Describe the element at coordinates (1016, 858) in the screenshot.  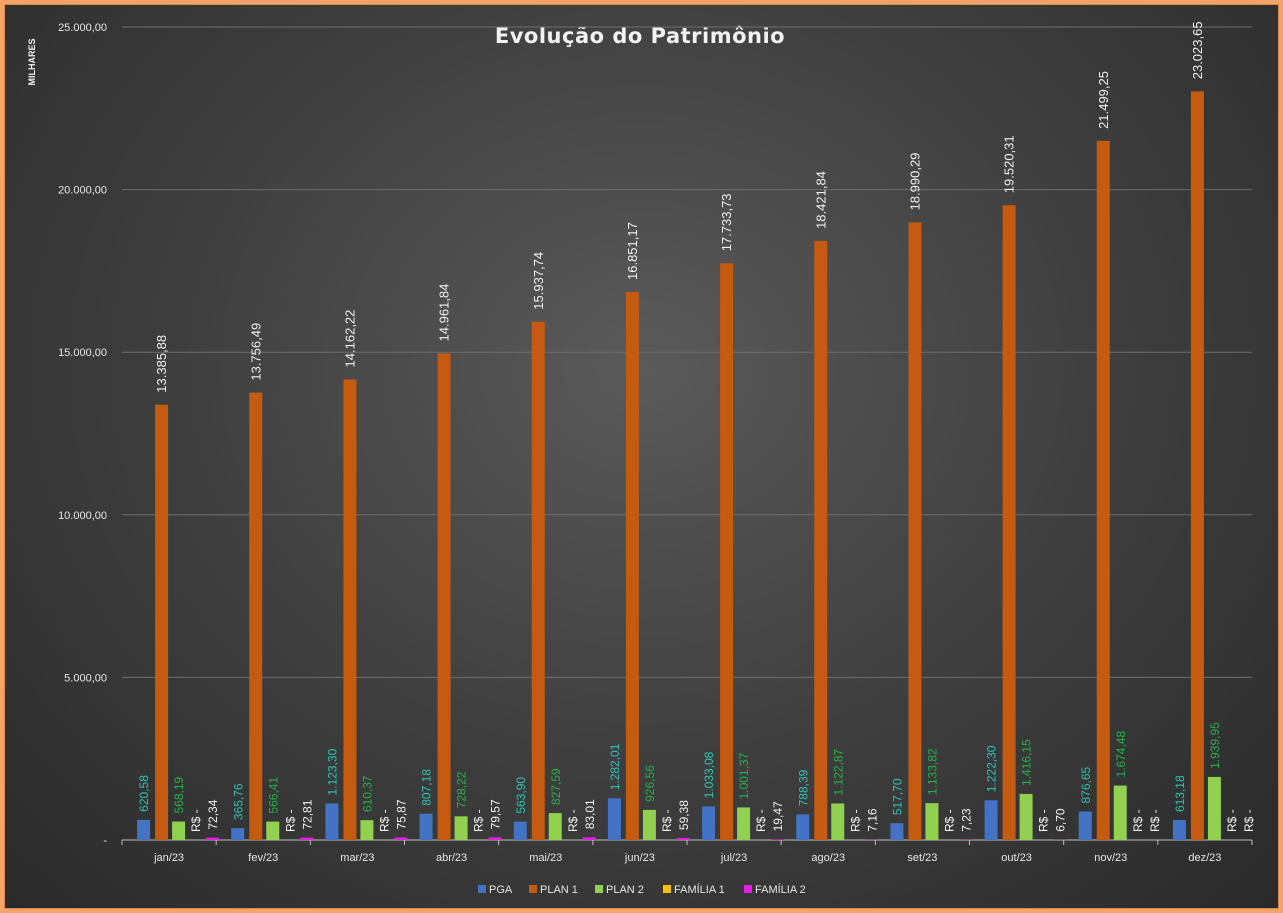
I see `x-tick-label: out/23` at that location.